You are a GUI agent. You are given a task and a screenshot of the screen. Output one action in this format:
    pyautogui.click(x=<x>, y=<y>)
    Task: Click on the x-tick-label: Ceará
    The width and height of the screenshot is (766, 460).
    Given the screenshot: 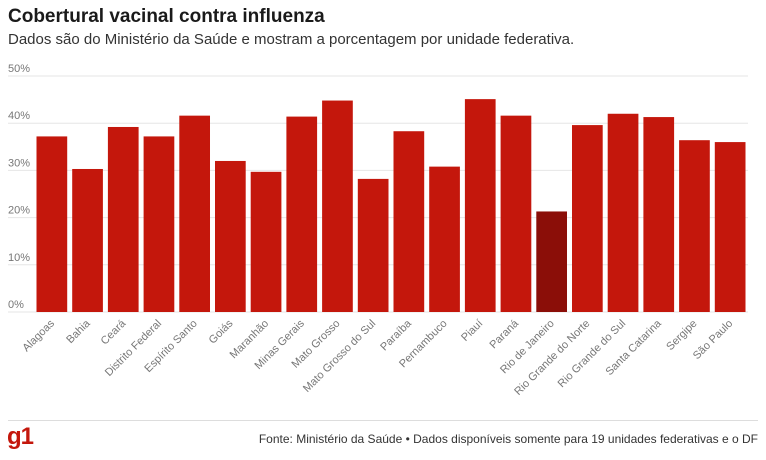 What is the action you would take?
    pyautogui.click(x=114, y=332)
    